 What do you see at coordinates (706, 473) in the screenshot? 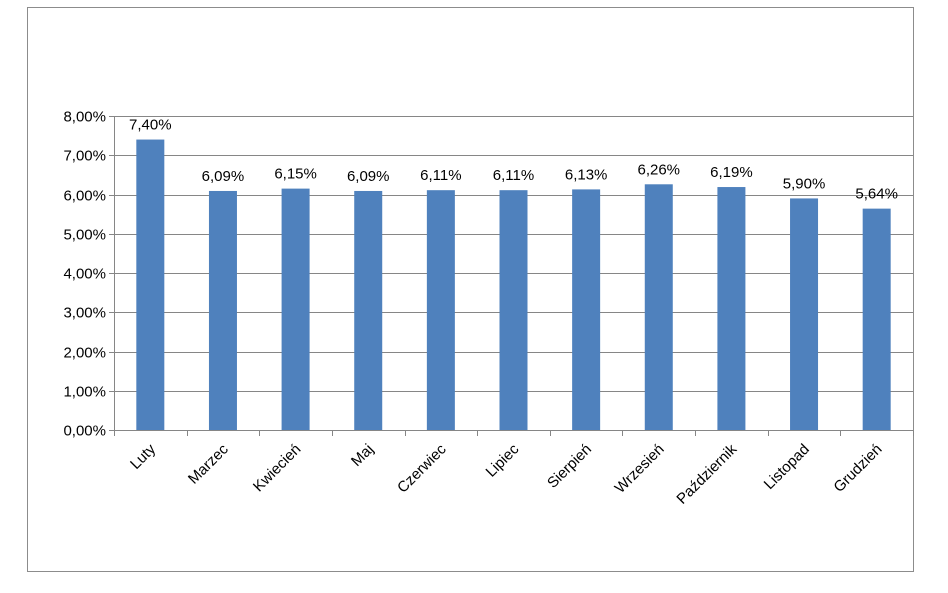
I see `category-label: Październik` at bounding box center [706, 473].